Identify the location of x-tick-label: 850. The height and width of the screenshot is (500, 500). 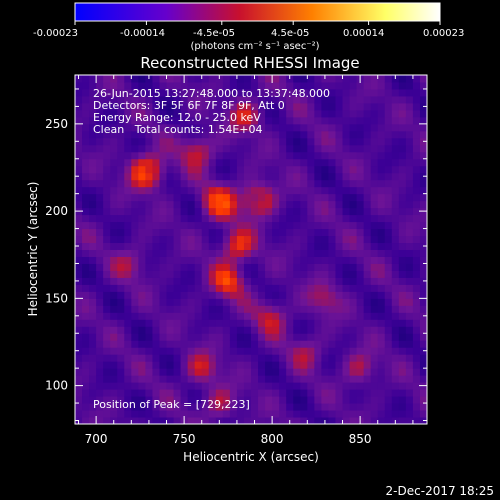
(360, 439).